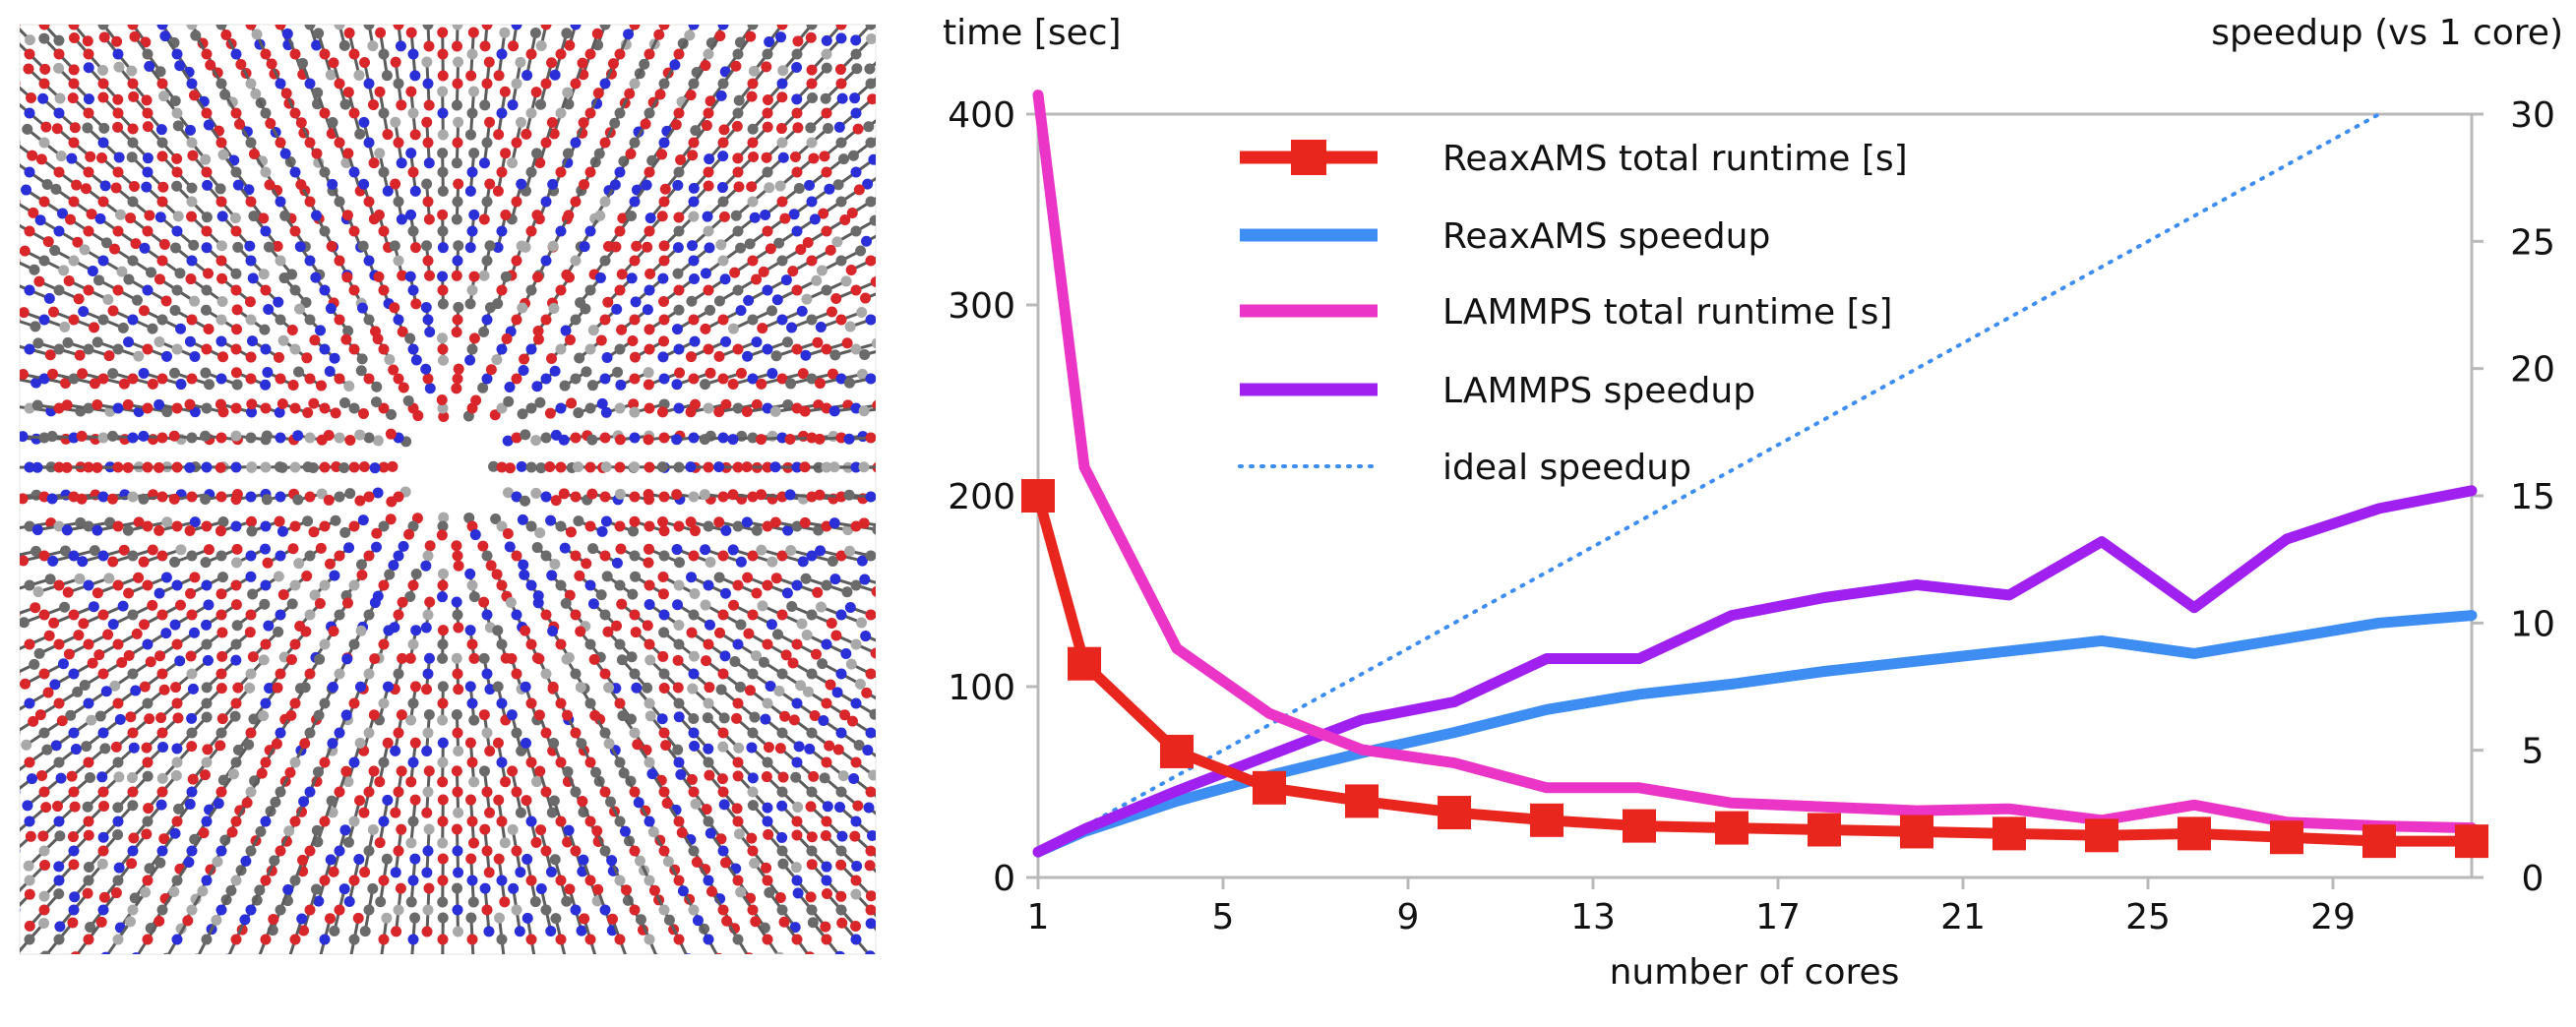  What do you see at coordinates (981, 497) in the screenshot?
I see `left-tick-label: 200` at bounding box center [981, 497].